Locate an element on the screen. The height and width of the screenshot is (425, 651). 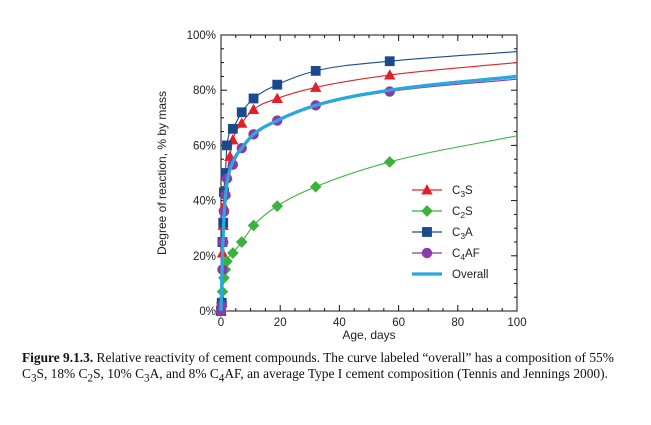
legend-label: C4AF is located at coordinates (466, 255).